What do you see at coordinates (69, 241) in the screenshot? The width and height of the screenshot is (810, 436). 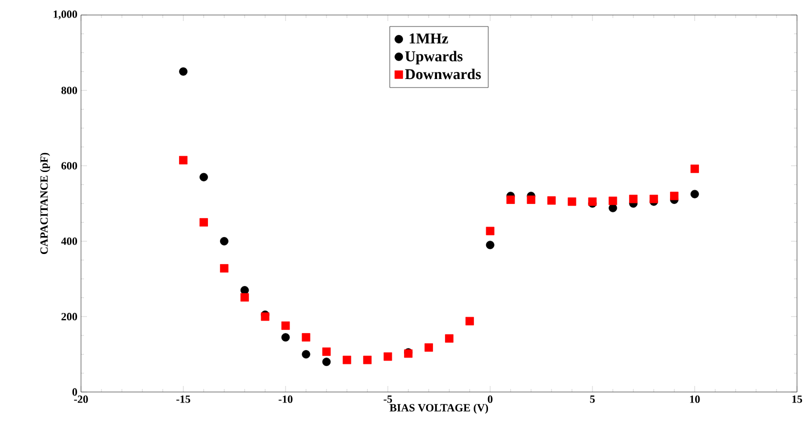 I see `y-tick-label: 400` at bounding box center [69, 241].